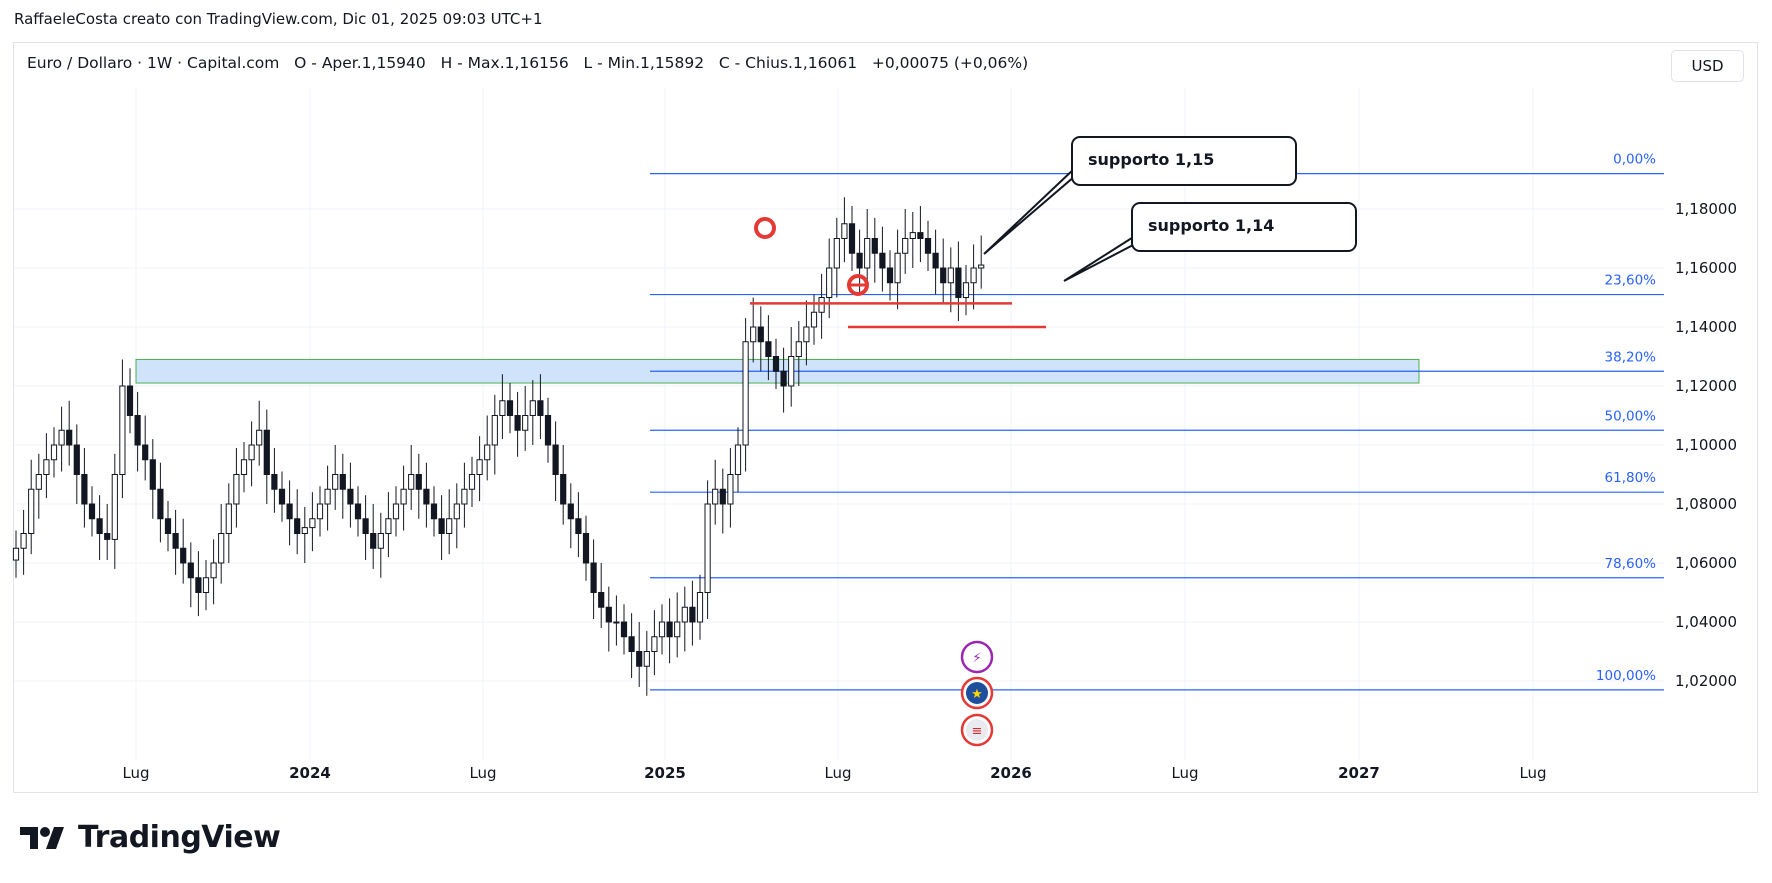  I want to click on event-icons: ⚡ ★ ≡, so click(977, 693).